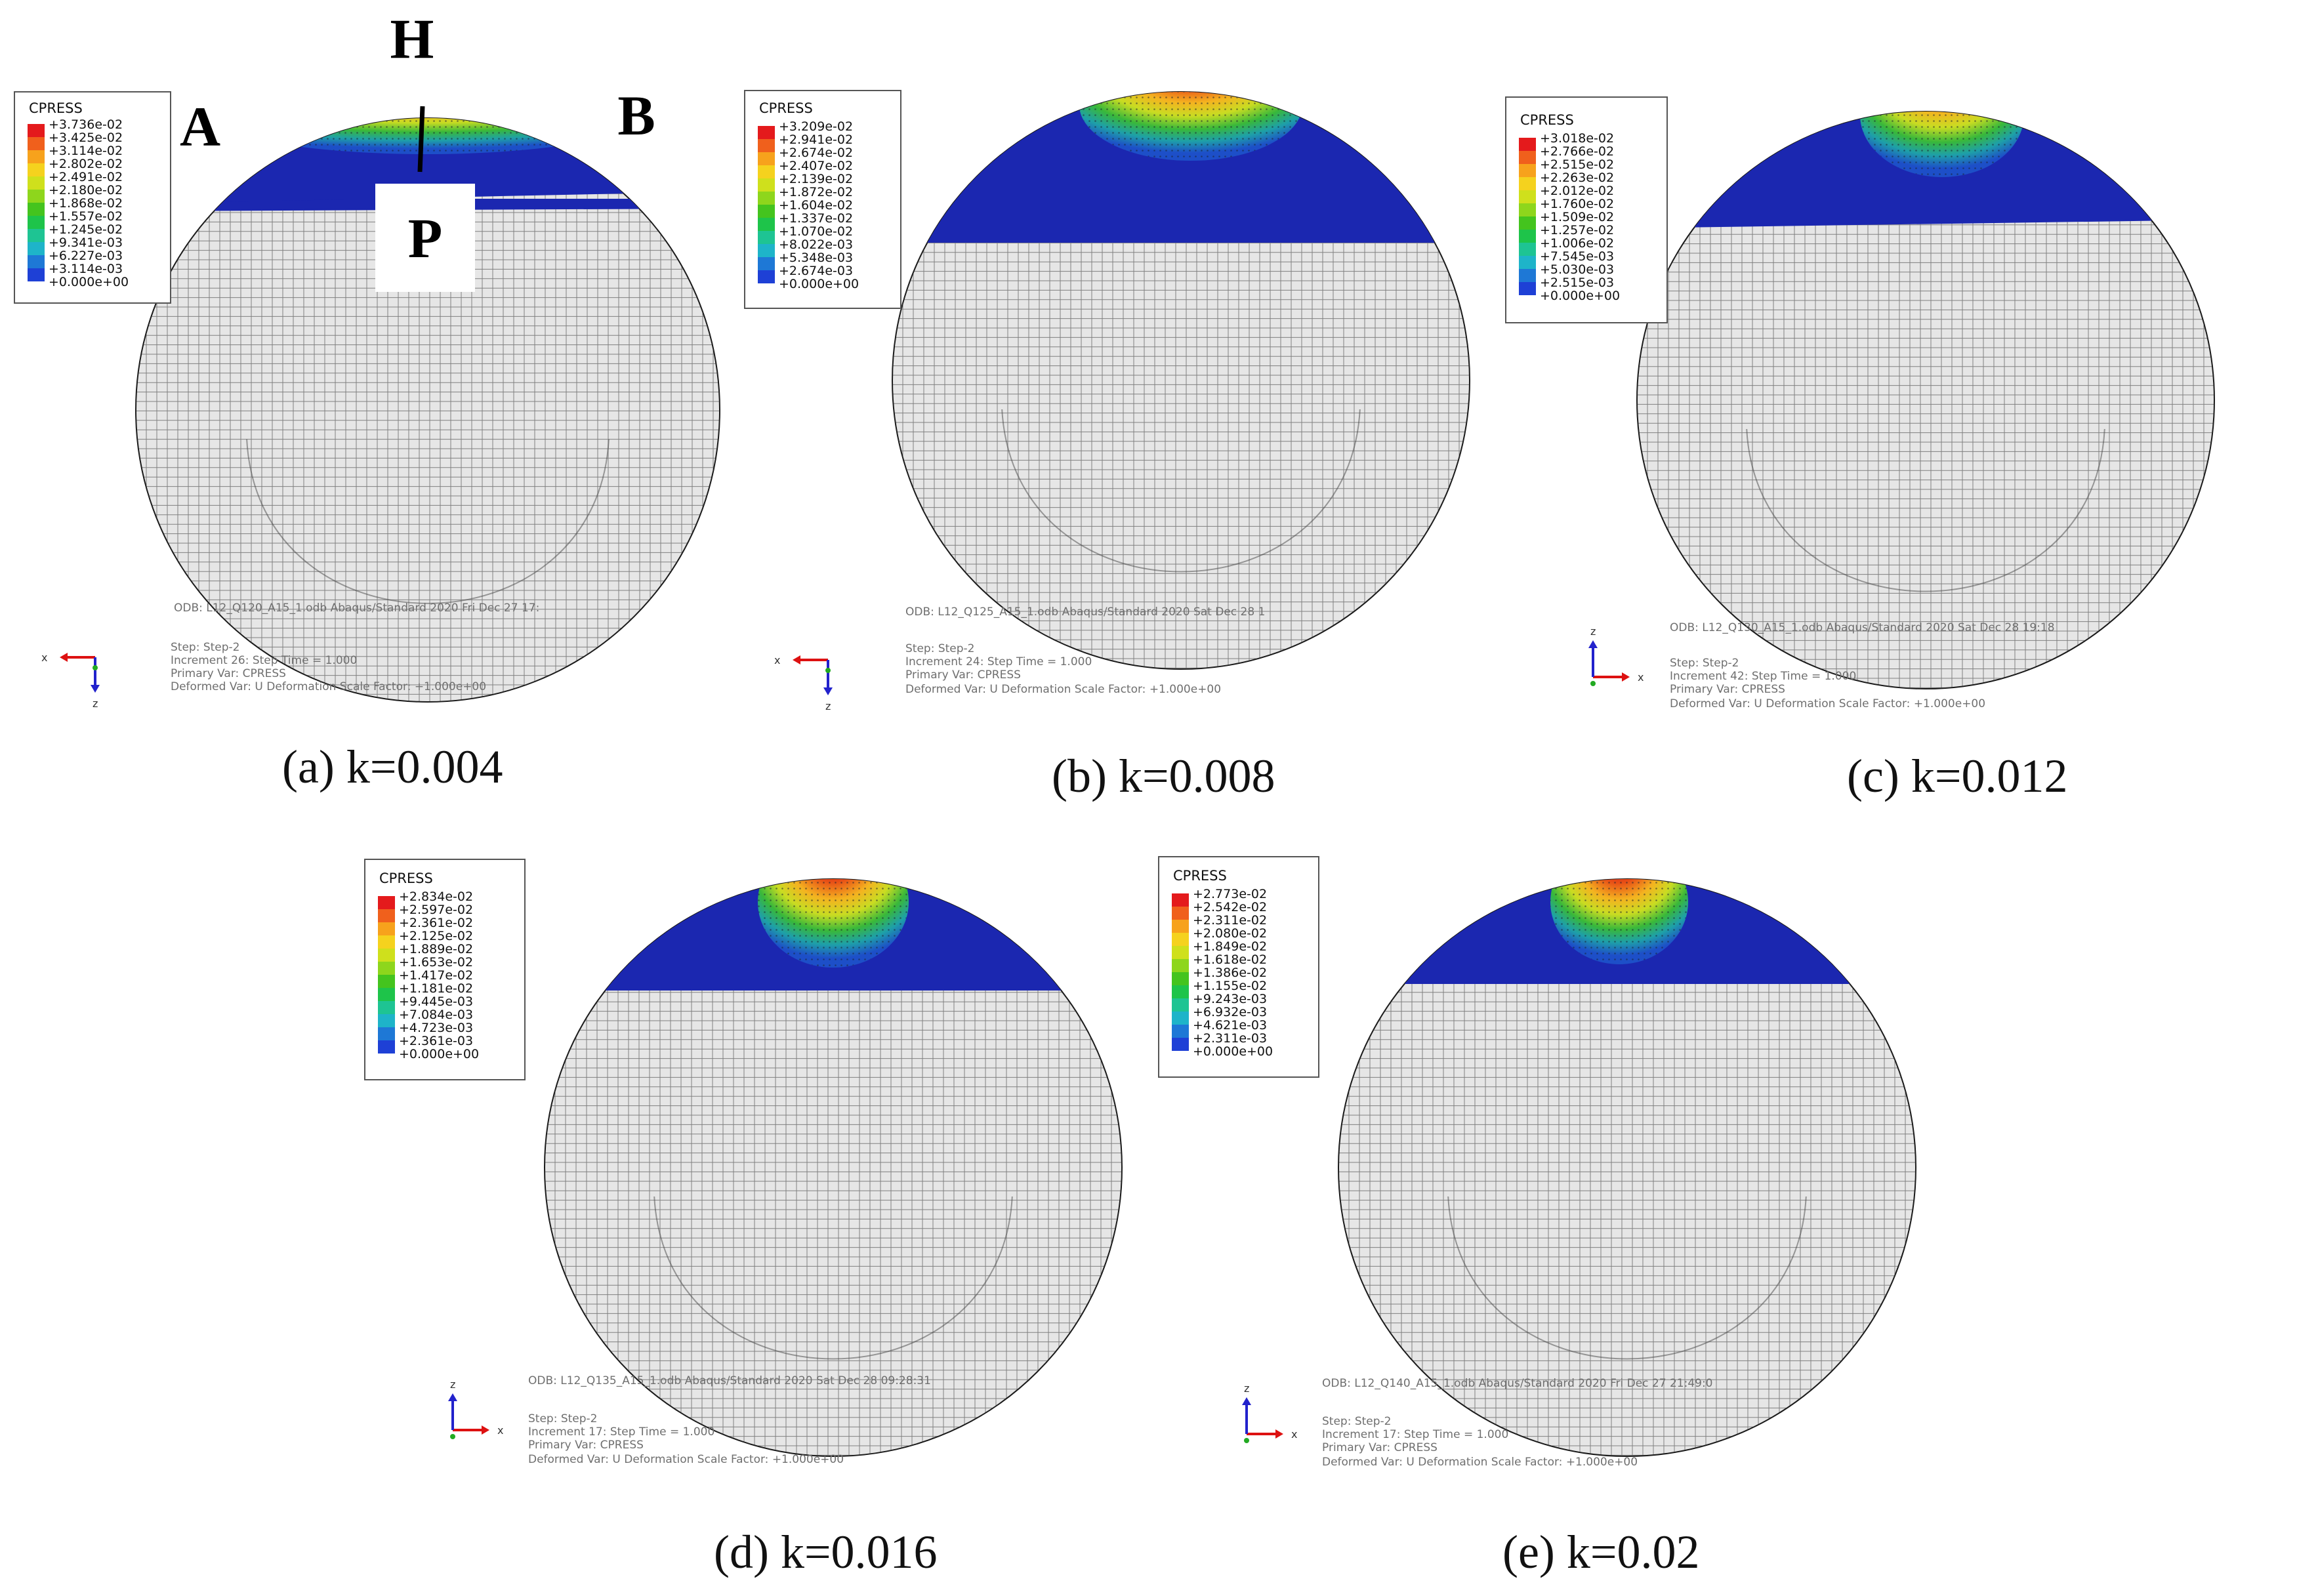 The image size is (2297, 1596). I want to click on height-line, so click(421, 139).